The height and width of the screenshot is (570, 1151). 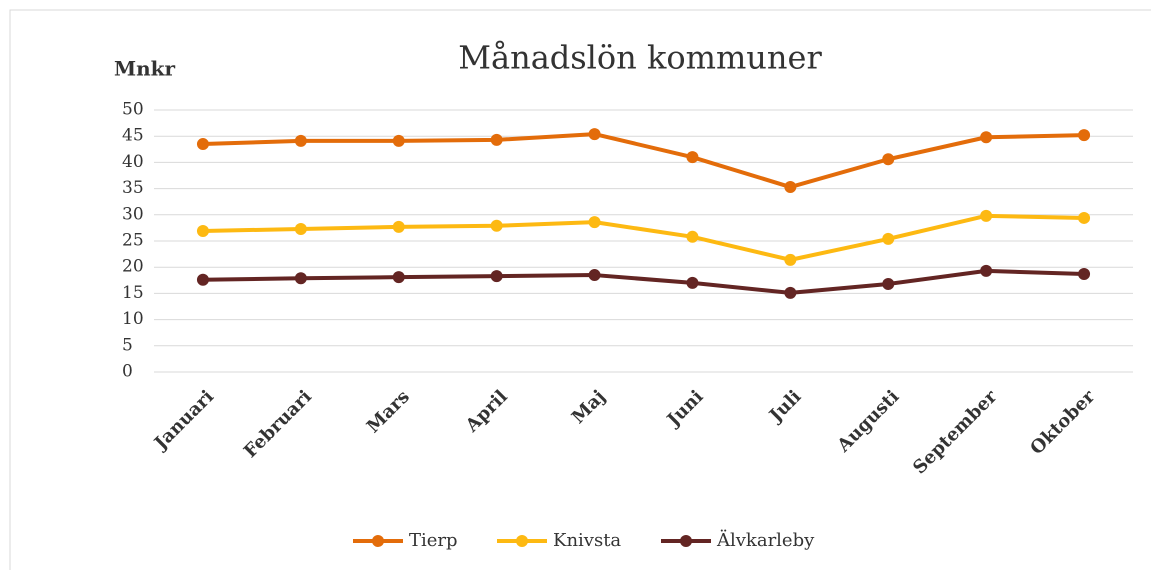 What do you see at coordinates (784, 406) in the screenshot?
I see `x-tick-label: Juli` at bounding box center [784, 406].